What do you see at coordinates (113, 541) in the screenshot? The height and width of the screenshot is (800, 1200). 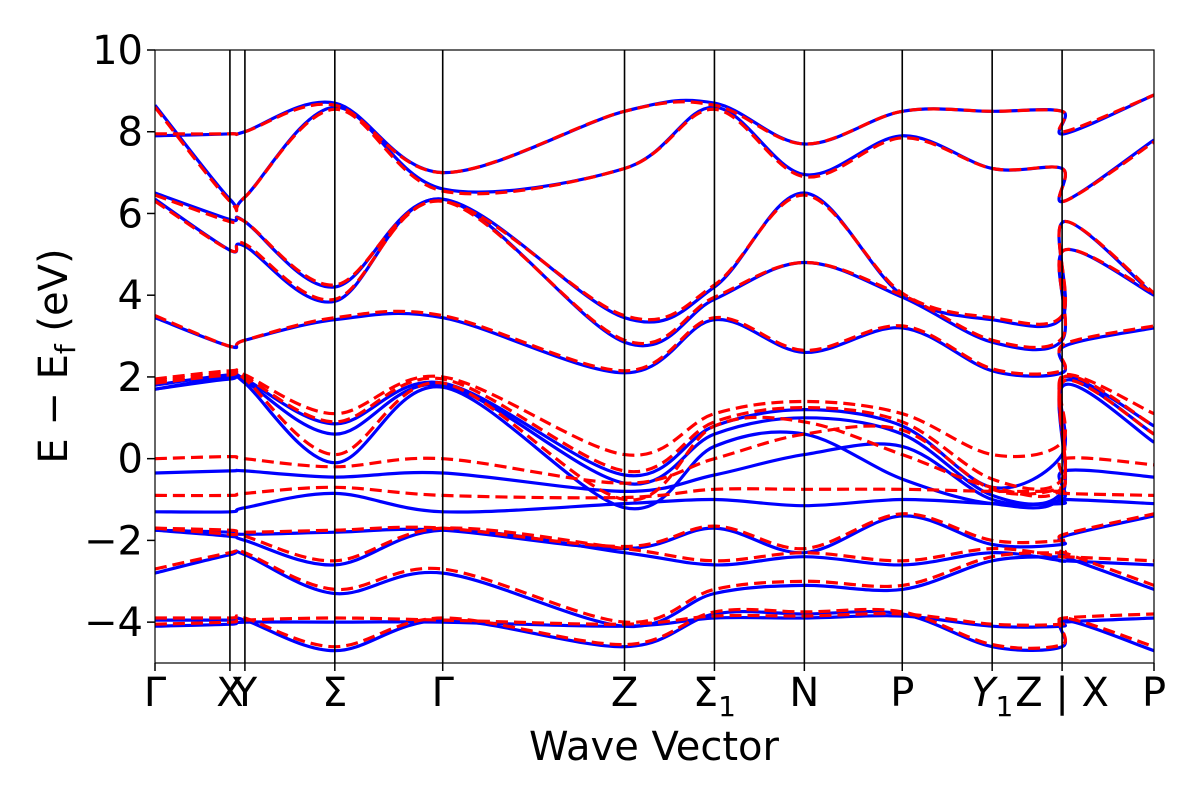 I see `y-tick-label: −2` at bounding box center [113, 541].